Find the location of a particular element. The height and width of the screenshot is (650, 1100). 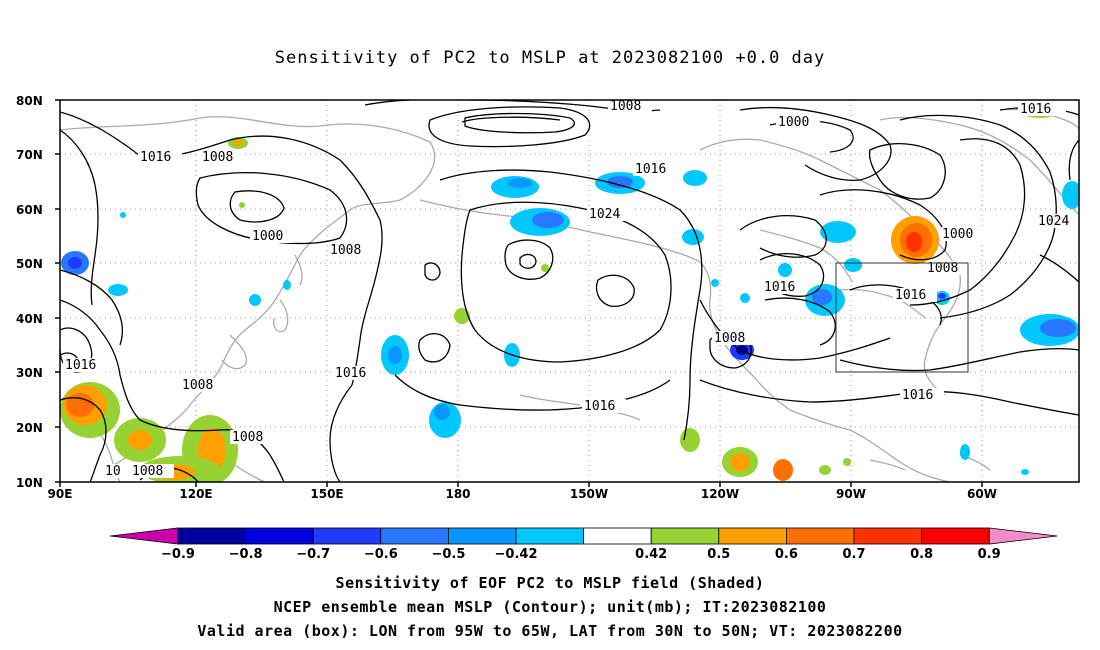

lon-tick-label: 90W is located at coordinates (851, 494).